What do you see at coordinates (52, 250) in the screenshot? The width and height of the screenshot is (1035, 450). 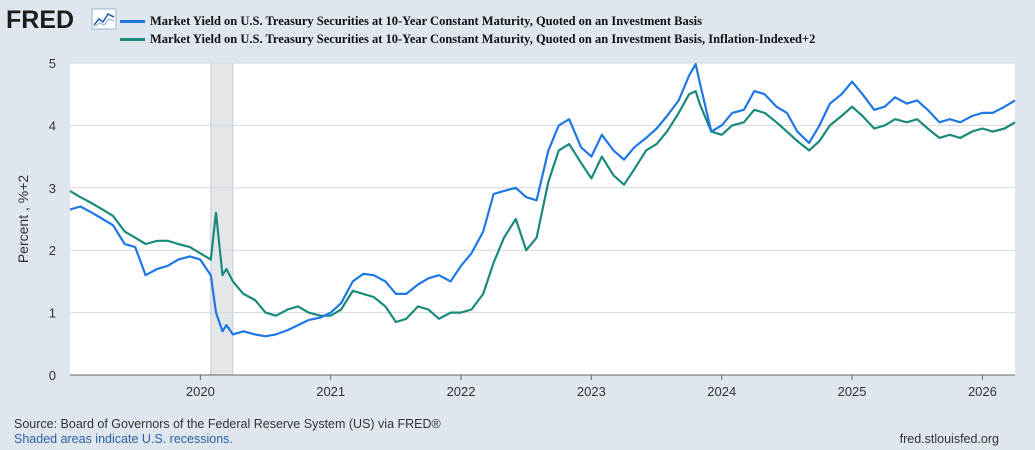 I see `y-tick-label: 2` at bounding box center [52, 250].